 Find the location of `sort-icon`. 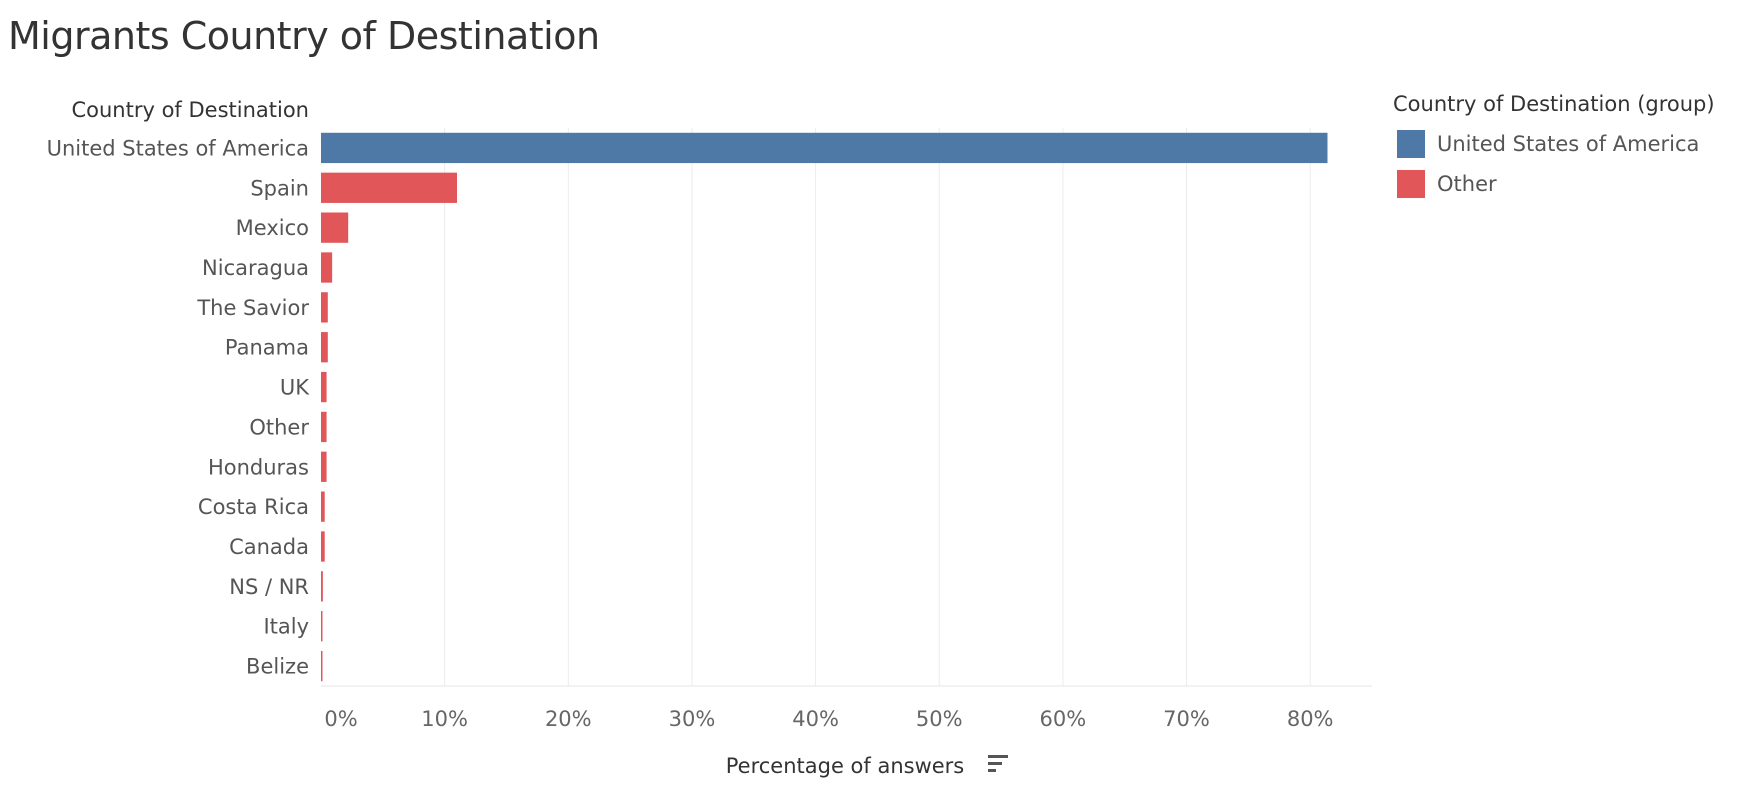

sort-icon is located at coordinates (998, 763).